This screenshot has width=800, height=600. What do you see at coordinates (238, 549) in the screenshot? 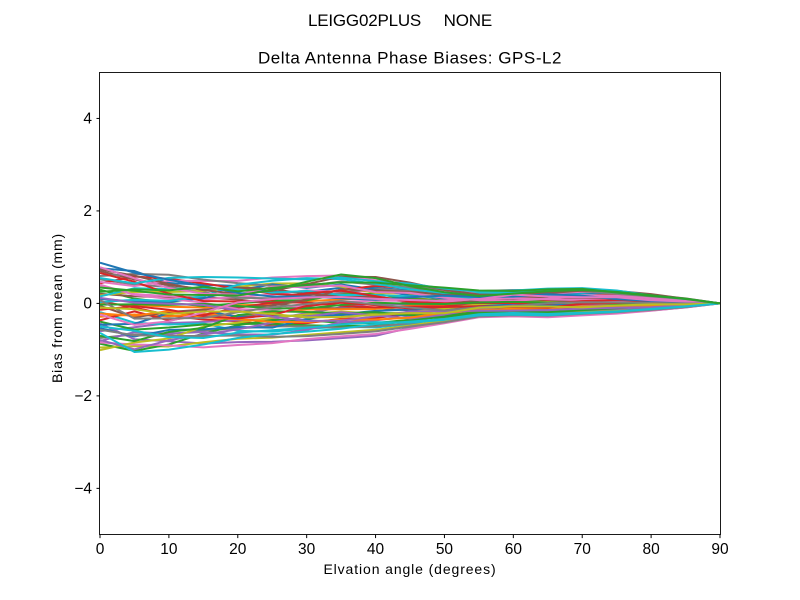
I see `svg-text: 20` at bounding box center [238, 549].